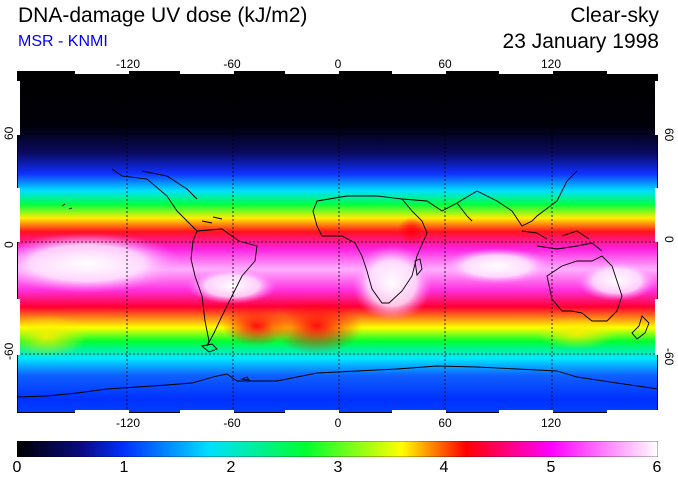 This screenshot has height=480, width=678. Describe the element at coordinates (9, 244) in the screenshot. I see `lat-tick-left: 0` at that location.